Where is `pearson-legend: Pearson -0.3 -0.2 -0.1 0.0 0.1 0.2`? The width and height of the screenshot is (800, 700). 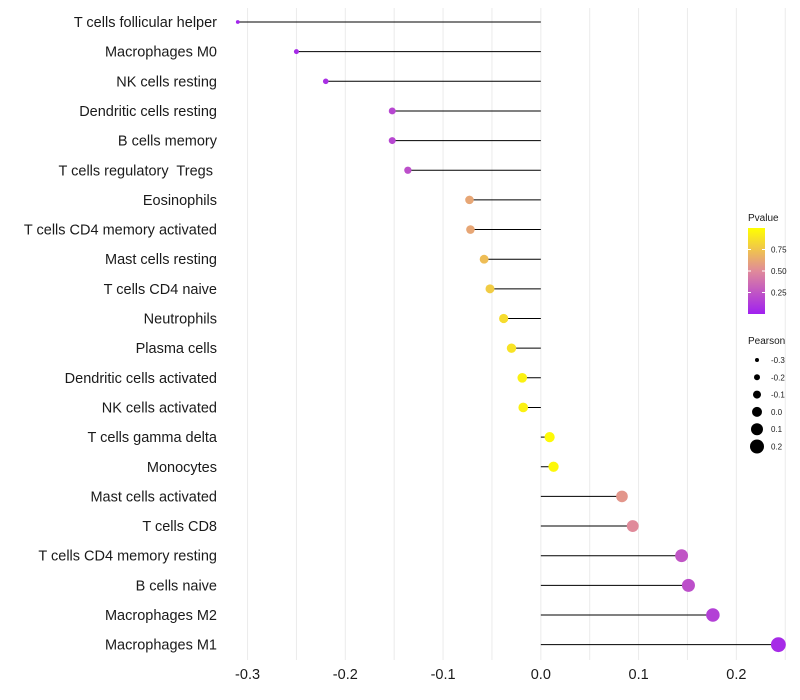
pearson-legend: Pearson -0.3 -0.2 -0.1 0.0 0.1 0.2 is located at coordinates (766, 395).